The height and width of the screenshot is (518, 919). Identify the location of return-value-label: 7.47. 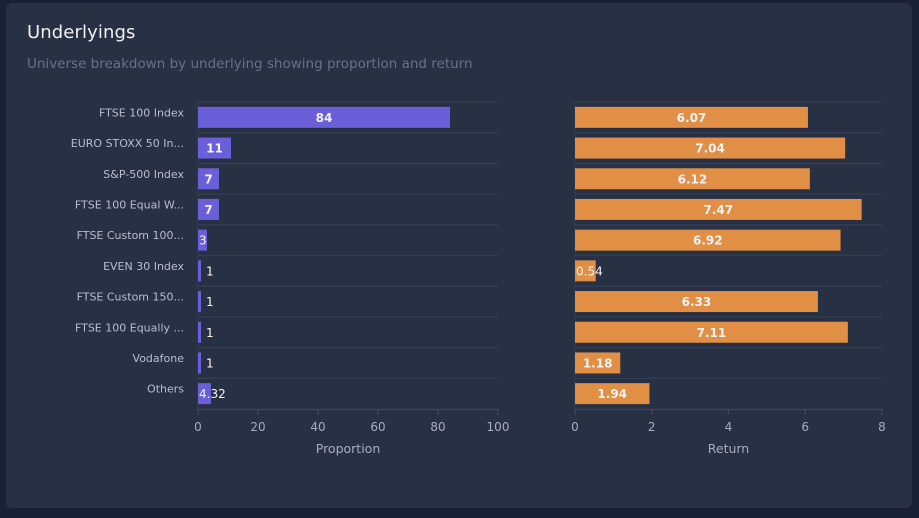
(719, 210).